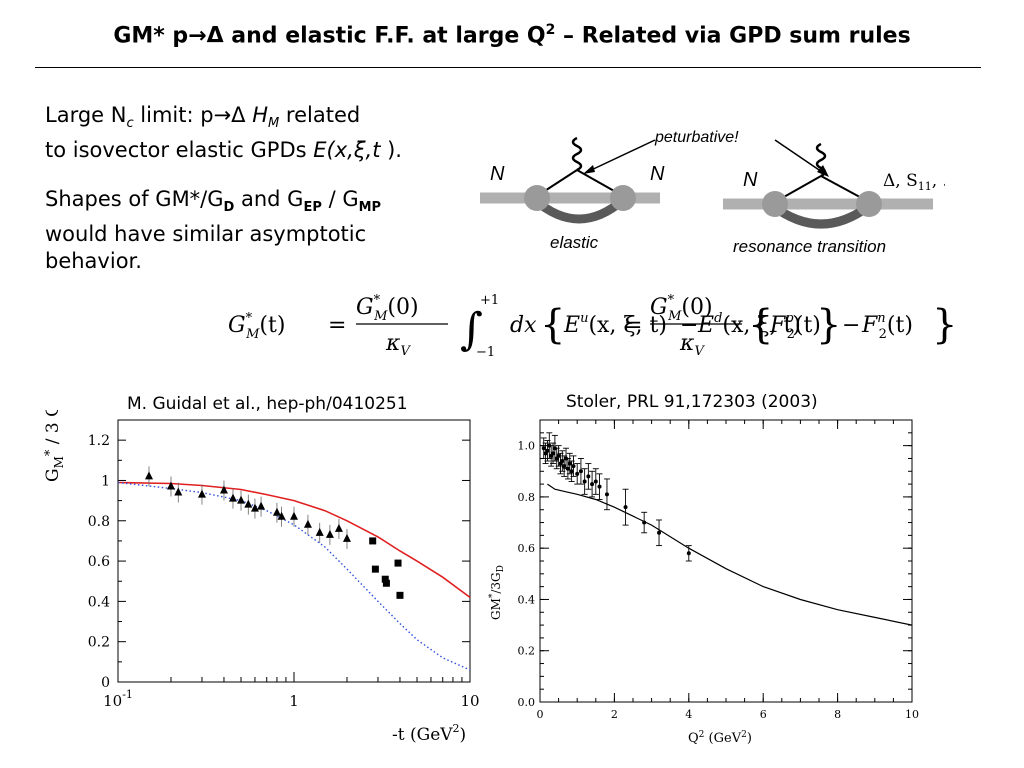  I want to click on right-plot-frame, so click(726, 561).